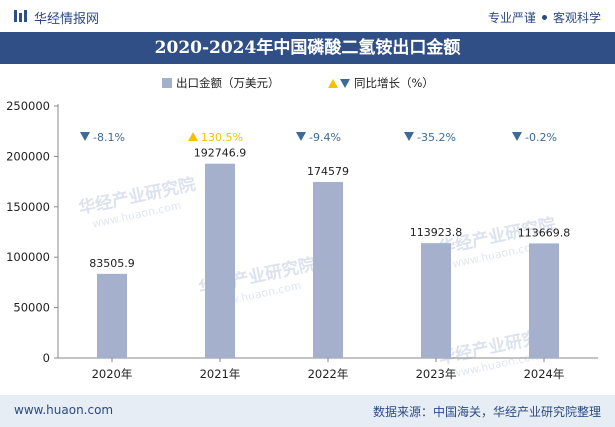  I want to click on footer-source: 数据来源：中国海关，华经产业研究院整理, so click(486, 412).